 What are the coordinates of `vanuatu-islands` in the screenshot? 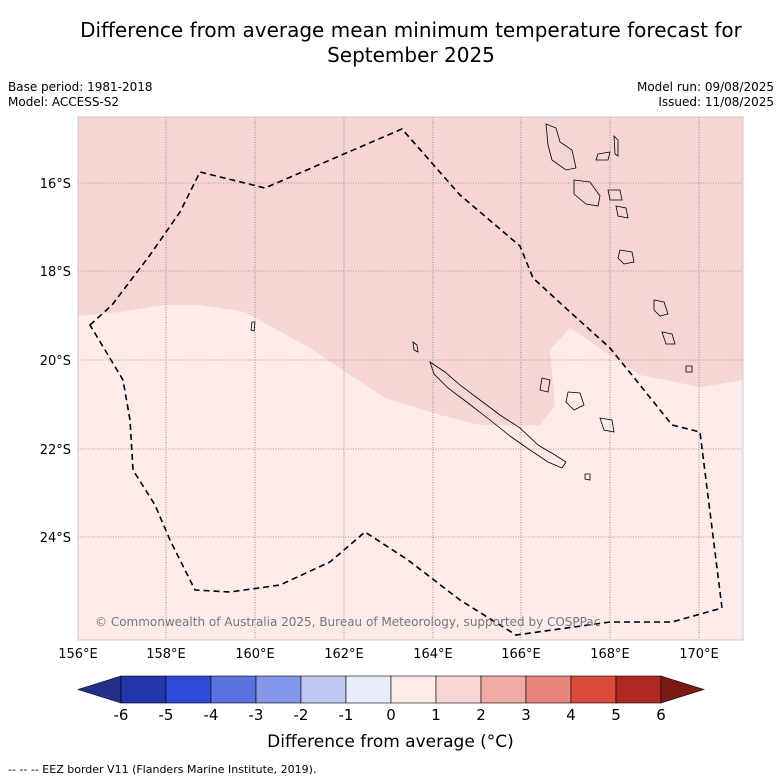 It's located at (633, 253).